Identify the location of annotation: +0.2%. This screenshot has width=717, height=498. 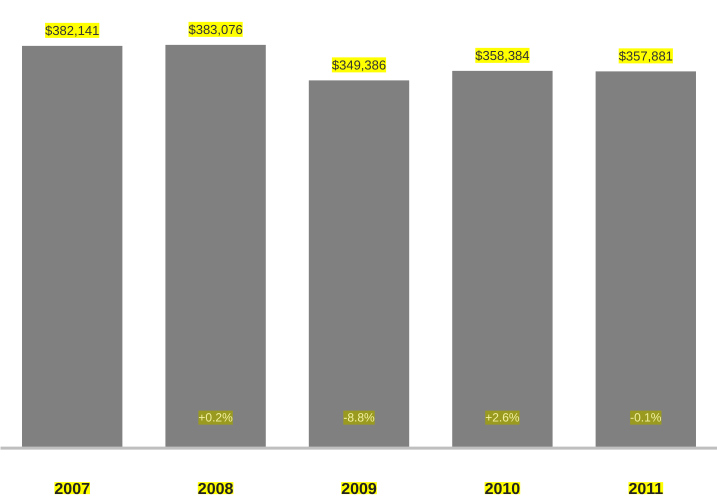
(216, 417).